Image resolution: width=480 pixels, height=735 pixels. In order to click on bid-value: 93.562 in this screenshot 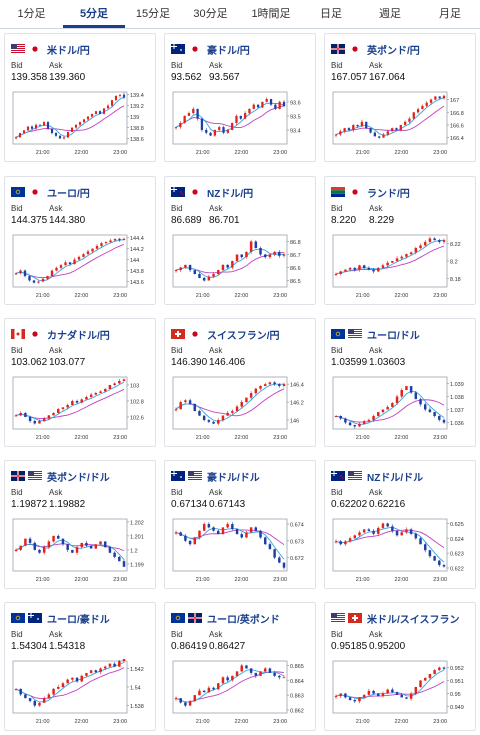, I will do `click(186, 77)`.